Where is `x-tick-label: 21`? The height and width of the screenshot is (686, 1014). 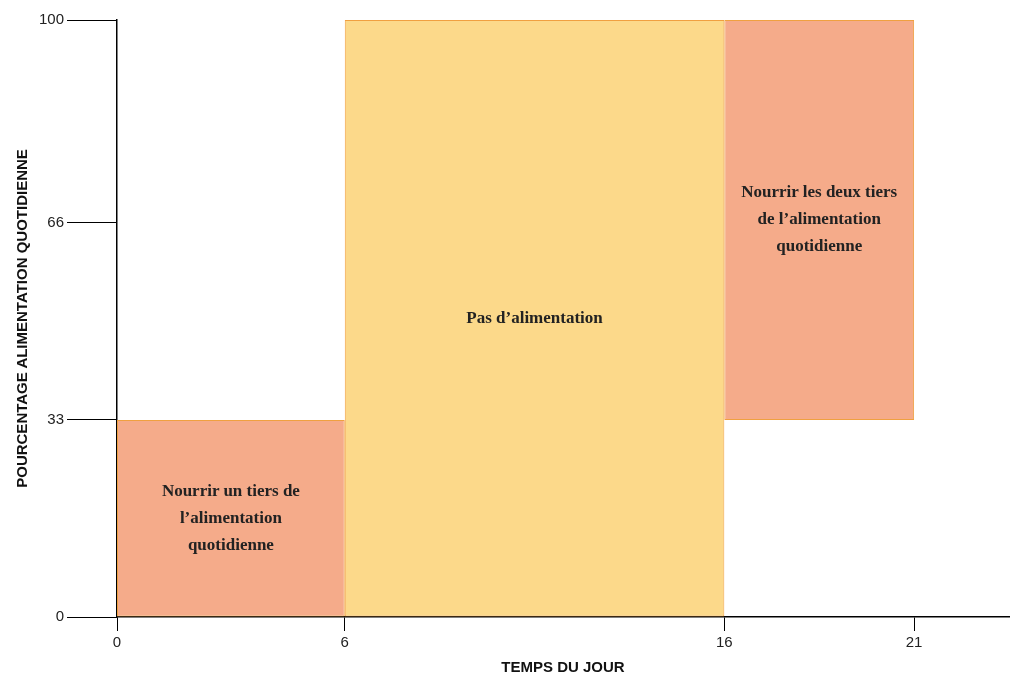 x-tick-label: 21 is located at coordinates (914, 642).